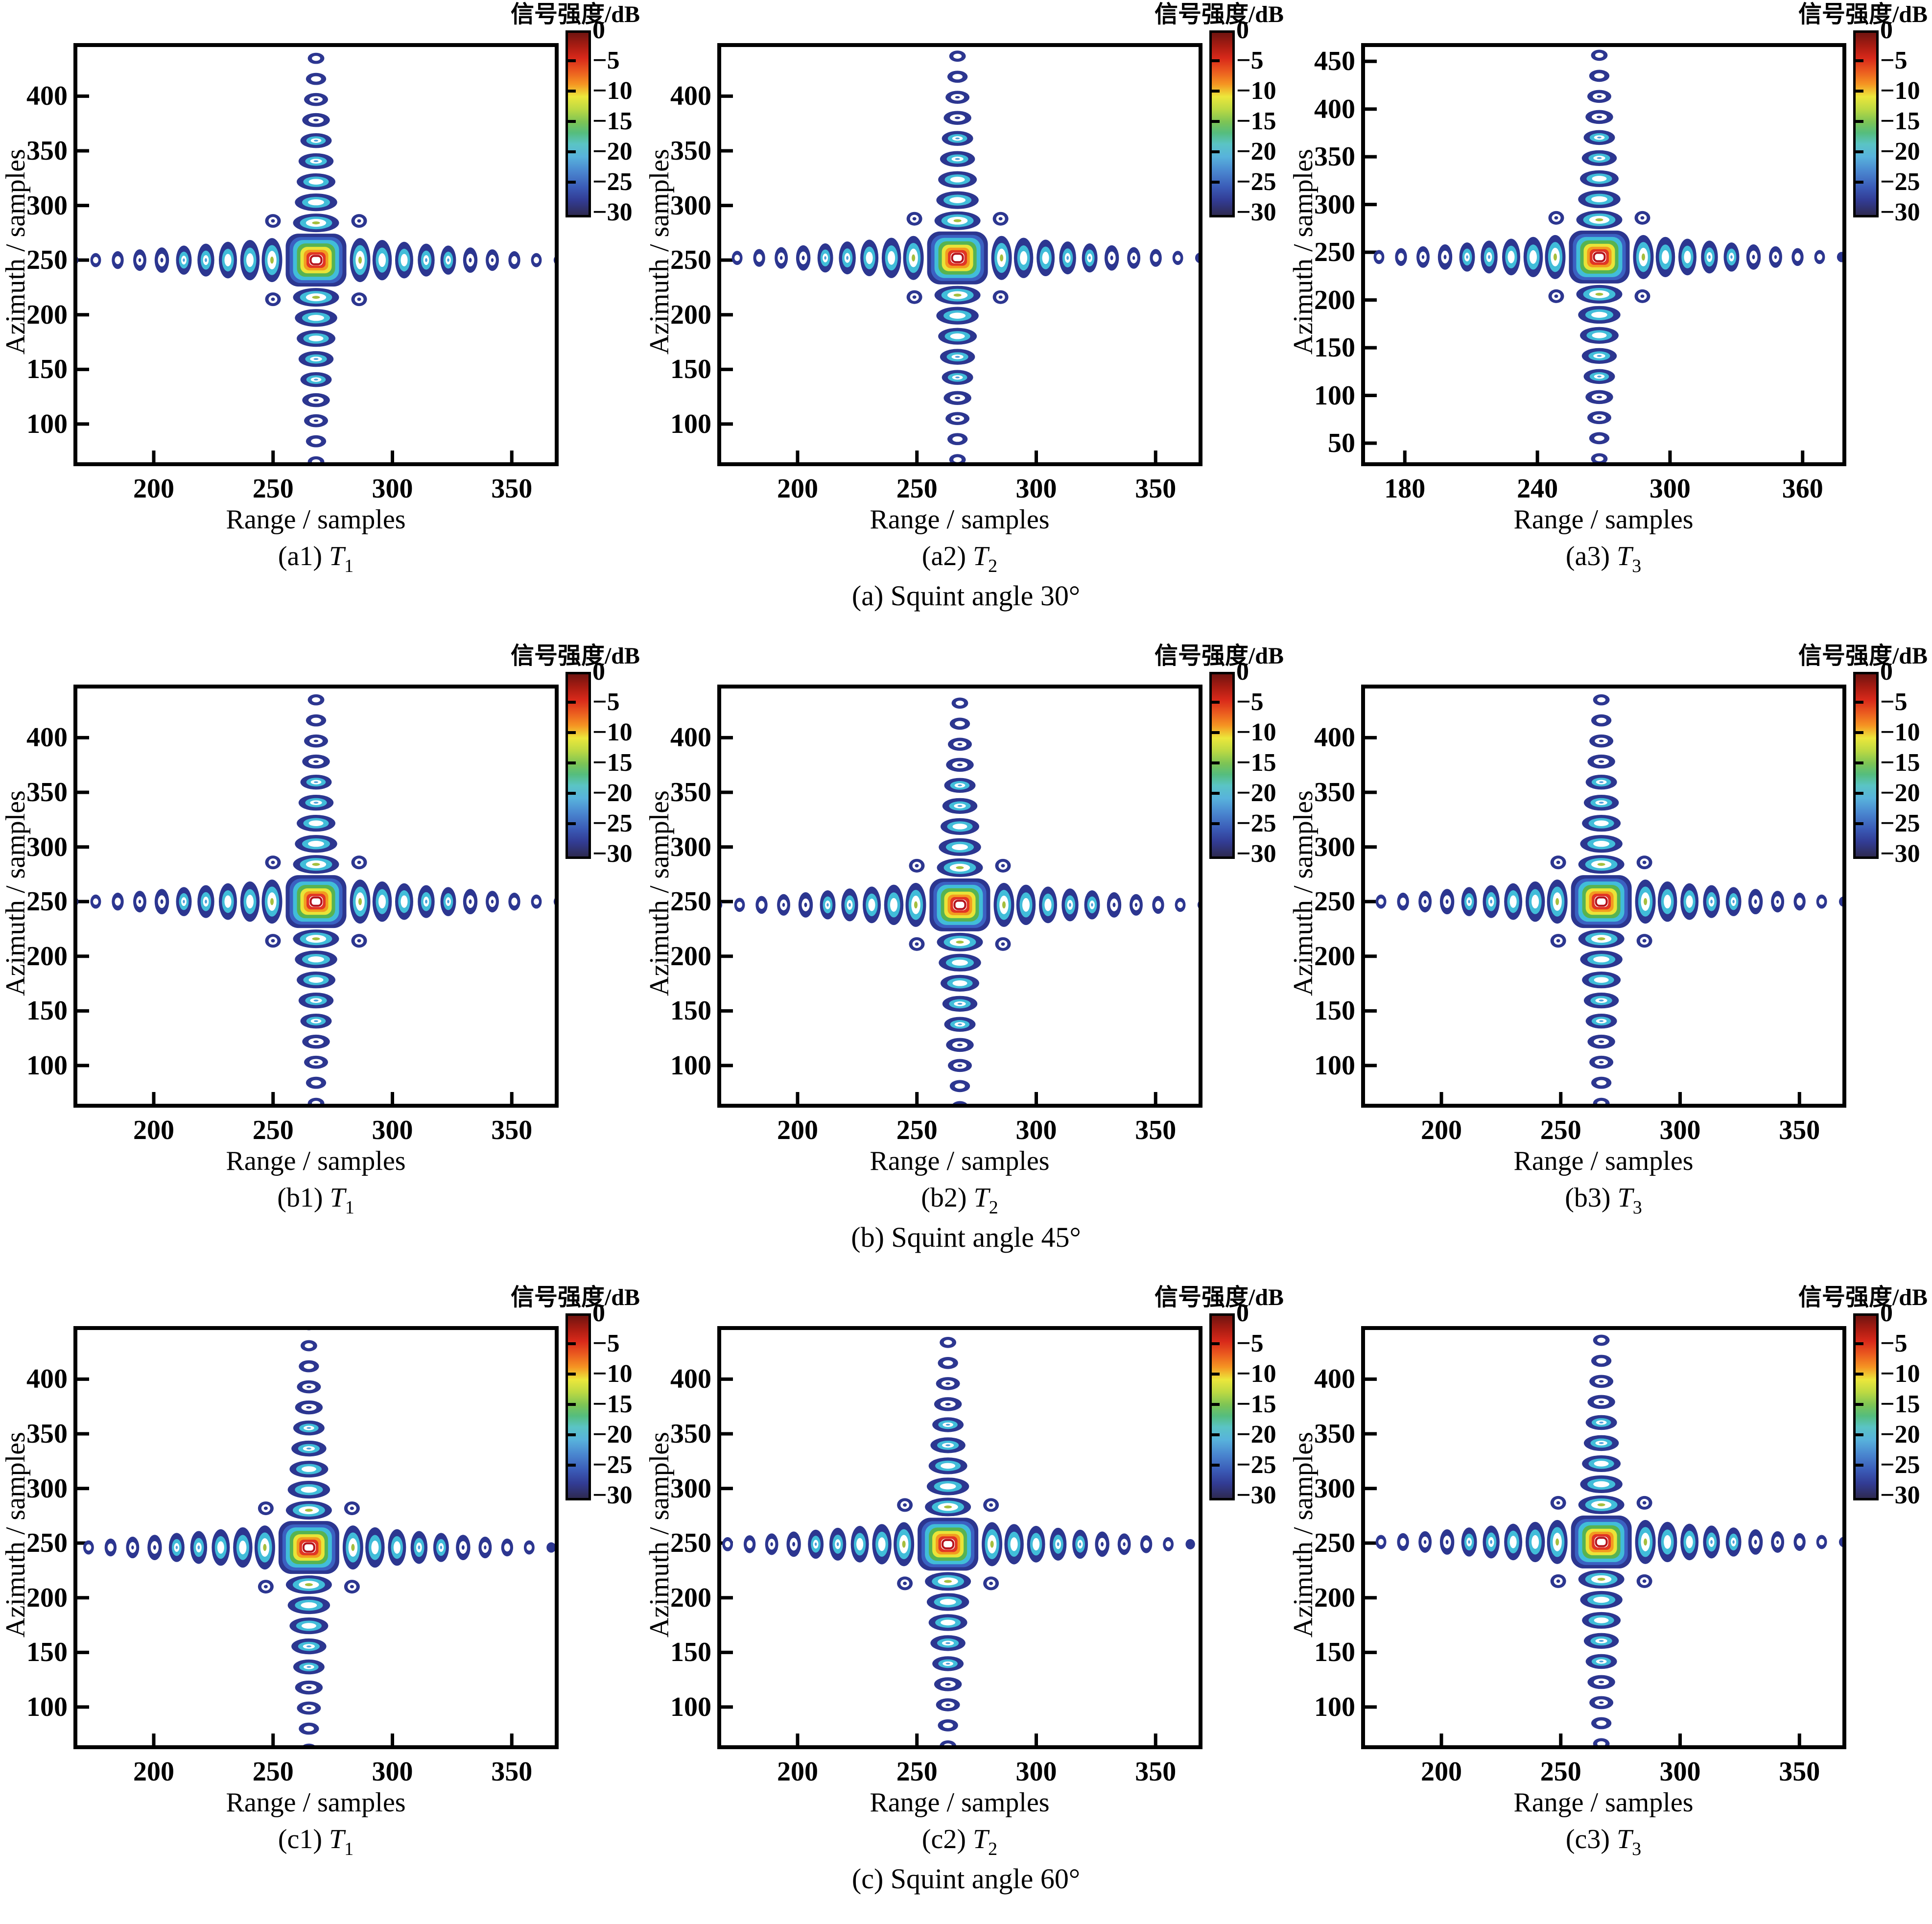 The width and height of the screenshot is (1932, 1924). I want to click on y-axis-label: Azimuth / samples, so click(659, 1535).